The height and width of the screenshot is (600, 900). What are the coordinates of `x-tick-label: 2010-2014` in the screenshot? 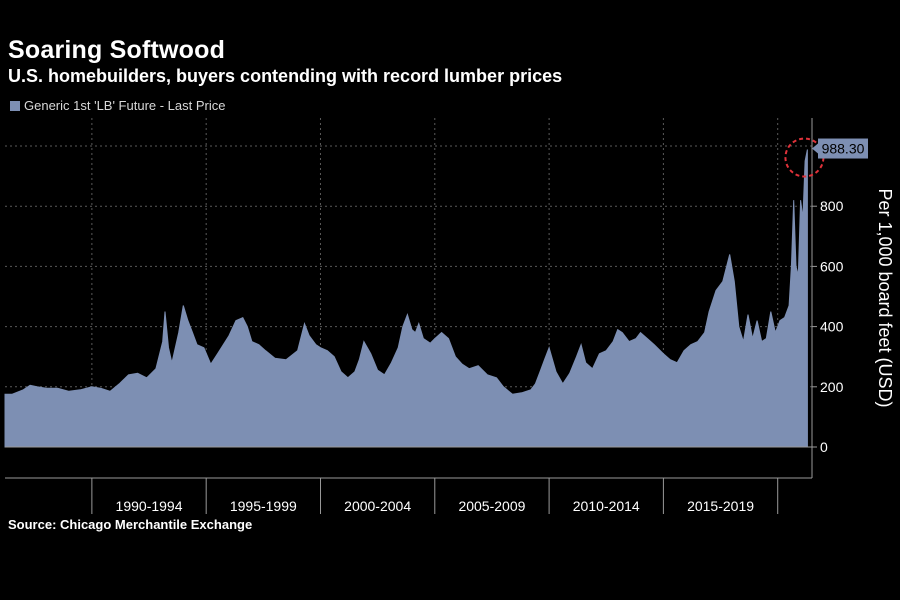 It's located at (606, 506).